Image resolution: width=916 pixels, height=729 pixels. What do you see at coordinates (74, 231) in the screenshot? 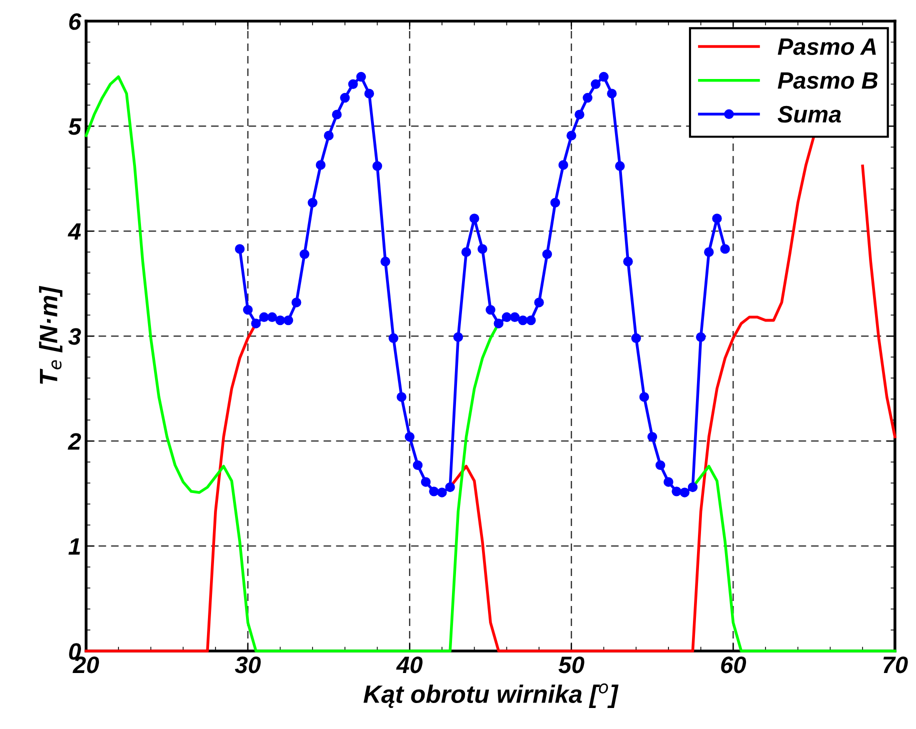
I see `y-tick-label: 4` at bounding box center [74, 231].